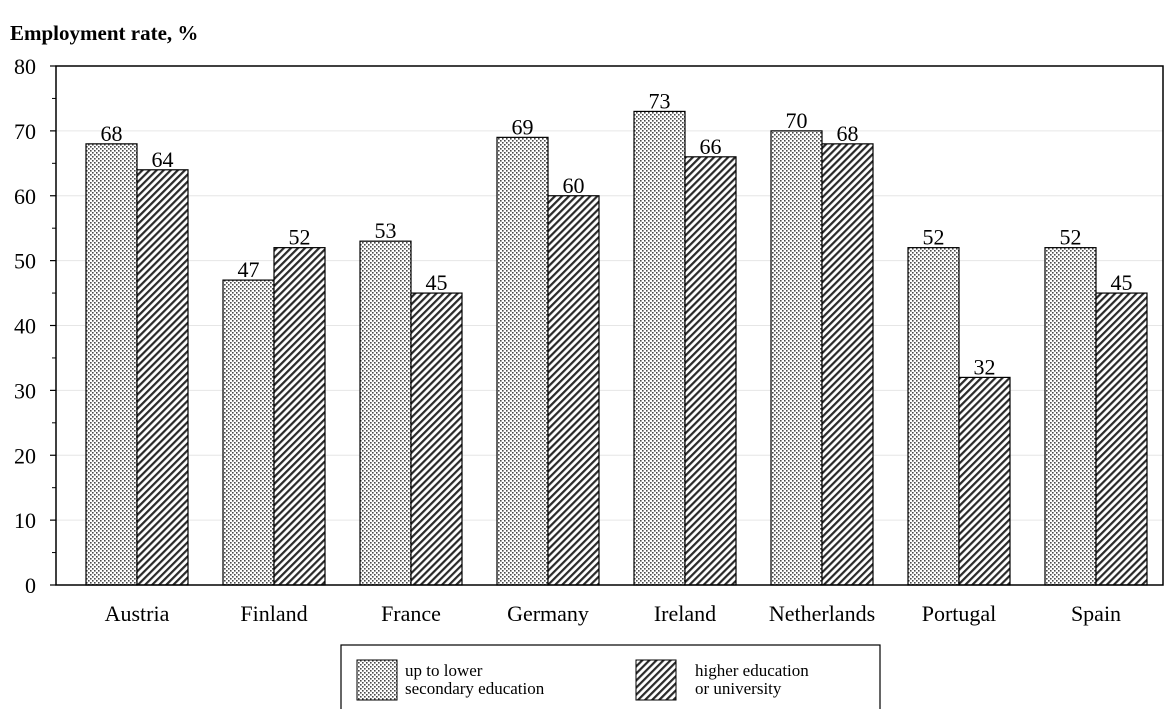  What do you see at coordinates (752, 679) in the screenshot?
I see `legend-label: higher education or university` at bounding box center [752, 679].